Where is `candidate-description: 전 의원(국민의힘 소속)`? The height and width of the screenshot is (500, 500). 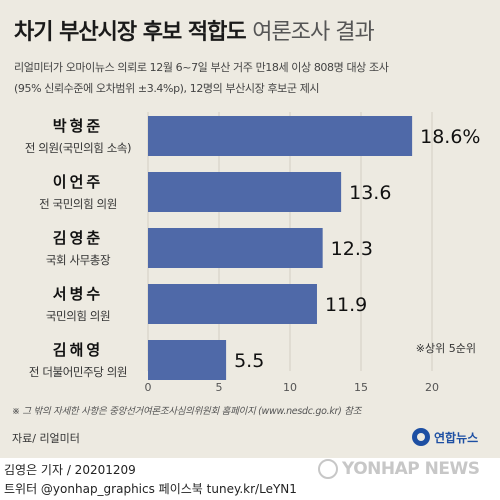
candidate-description: 전 의원(국민의힘 소속) is located at coordinates (78, 148).